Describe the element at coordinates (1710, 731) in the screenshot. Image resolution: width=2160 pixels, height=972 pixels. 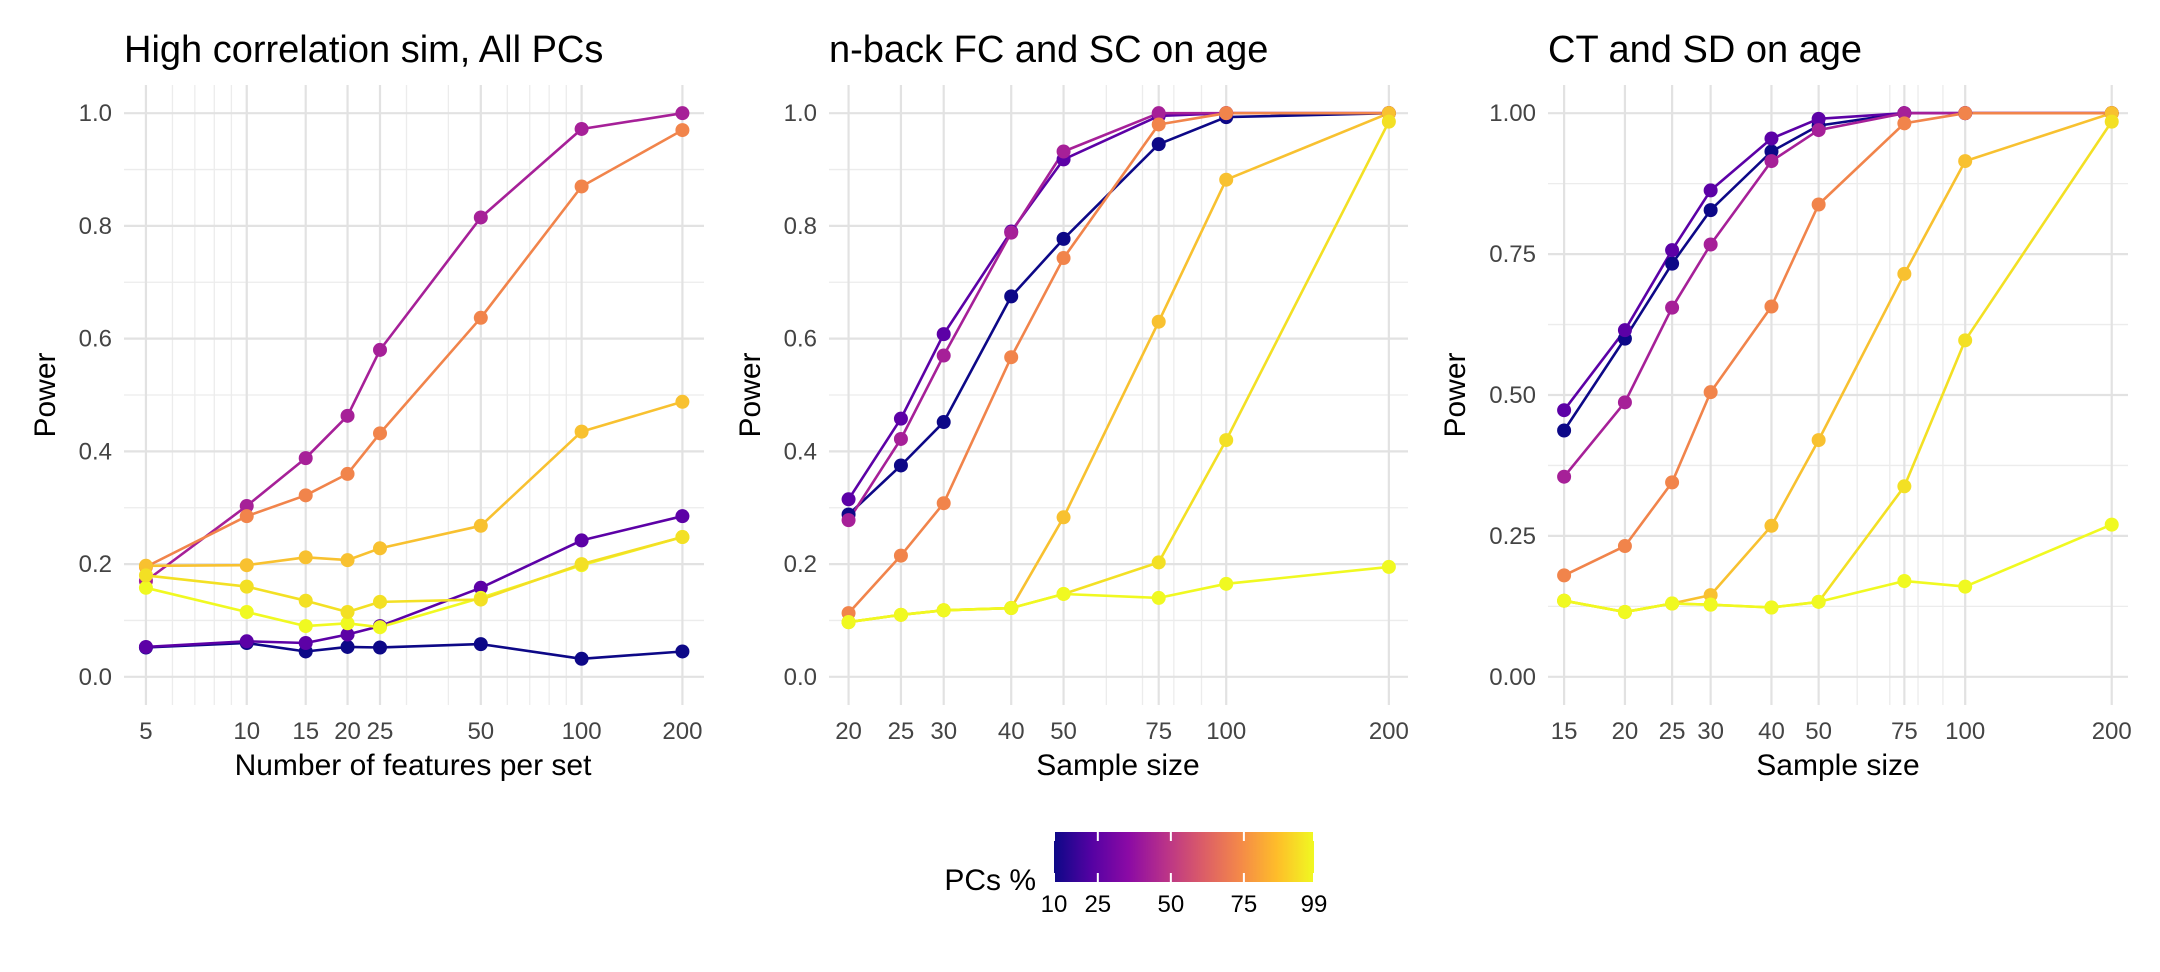
I see `x-tick-label: 30` at that location.